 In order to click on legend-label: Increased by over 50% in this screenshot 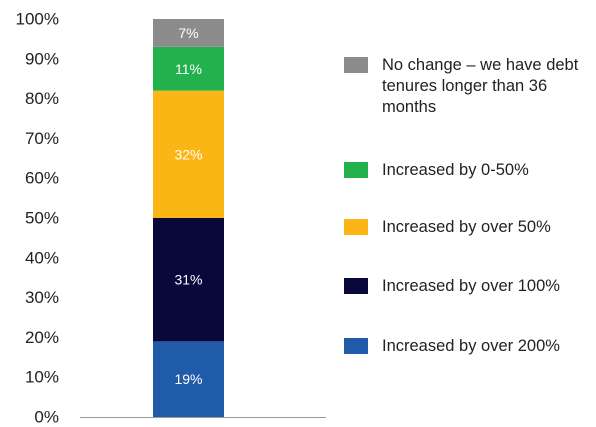, I will do `click(466, 227)`.